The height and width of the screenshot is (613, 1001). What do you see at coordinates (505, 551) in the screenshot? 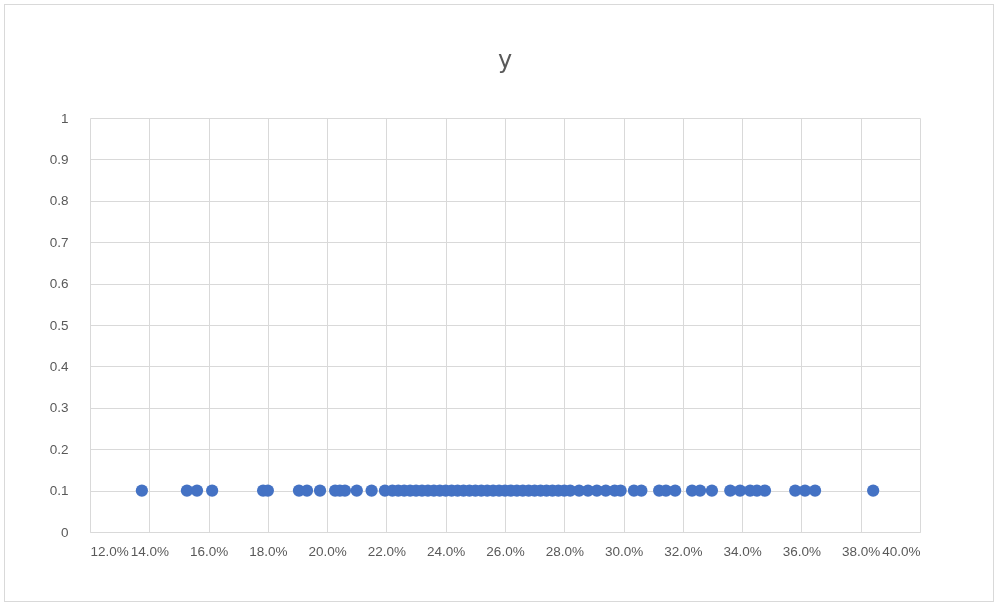
I see `x-tick-label: 26.0%` at bounding box center [505, 551].